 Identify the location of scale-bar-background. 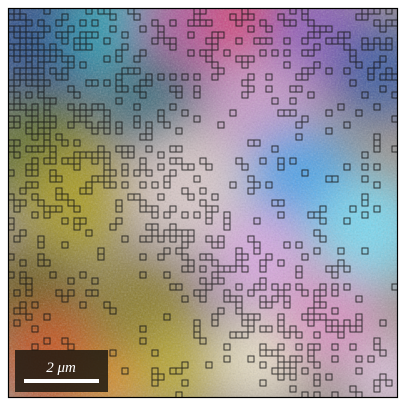
(61, 371).